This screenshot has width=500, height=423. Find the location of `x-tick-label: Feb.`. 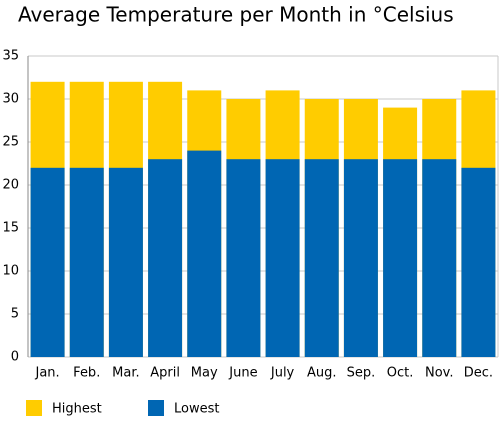

x-tick-label: Feb. is located at coordinates (86, 373).